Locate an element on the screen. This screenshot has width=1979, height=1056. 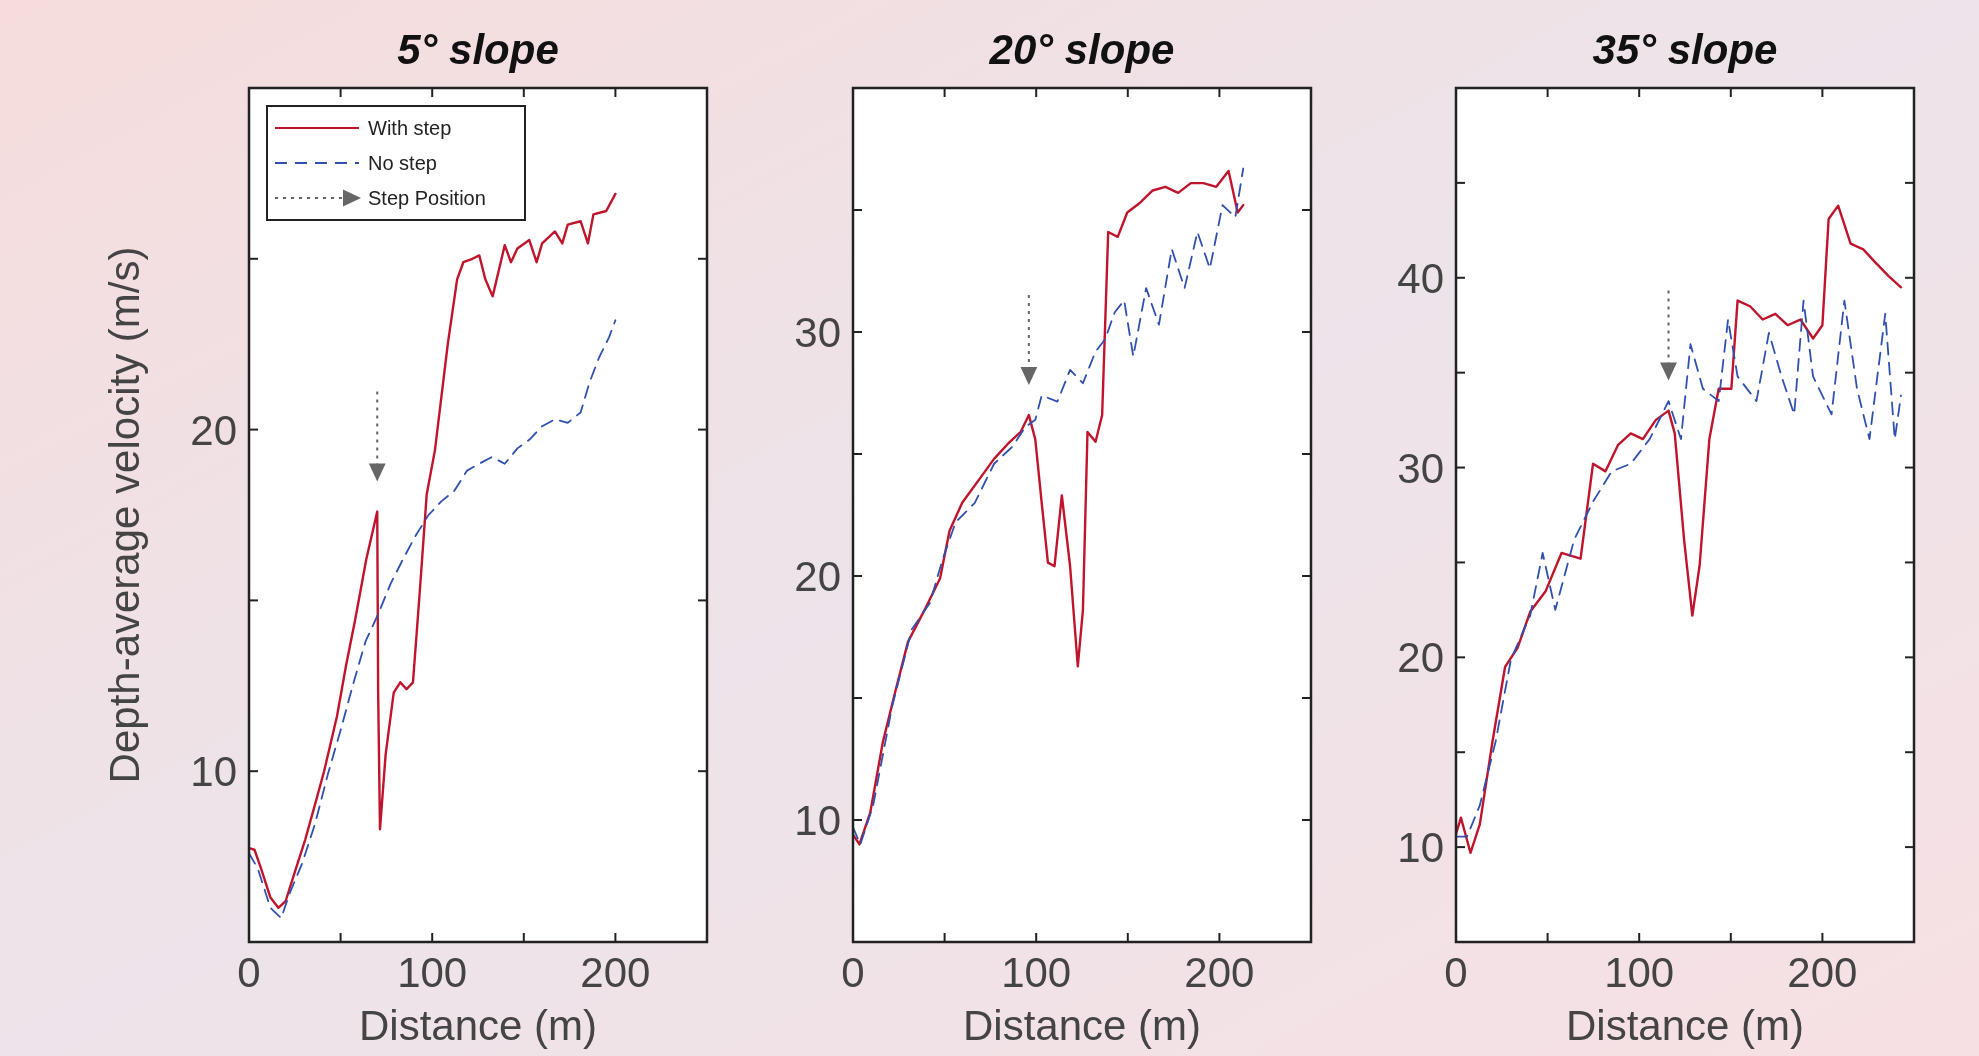
y-axis-title: Depth-average velocity (m/s) is located at coordinates (124, 515).